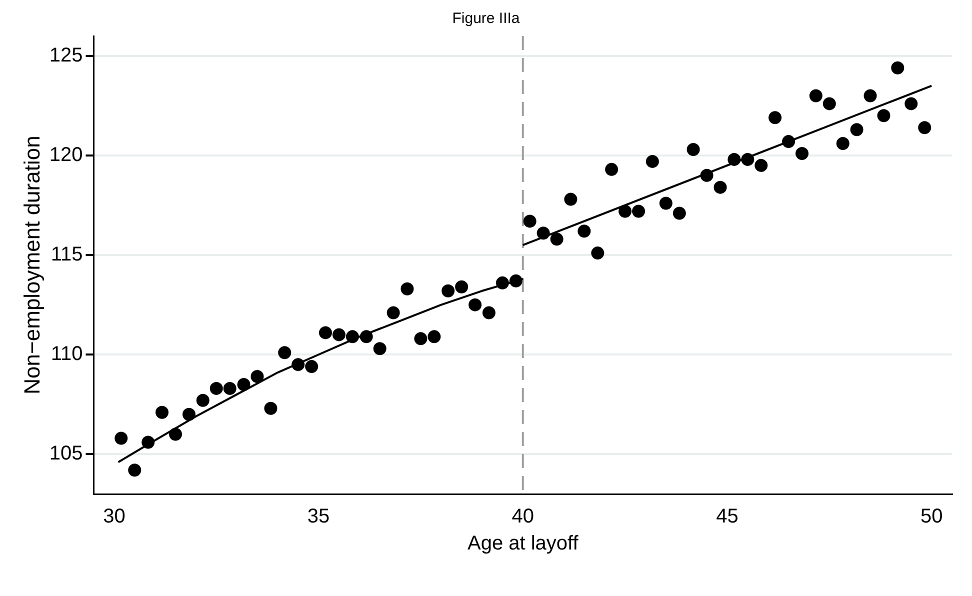 This screenshot has width=972, height=596. What do you see at coordinates (318, 517) in the screenshot?
I see `x-tick-label: 35` at bounding box center [318, 517].